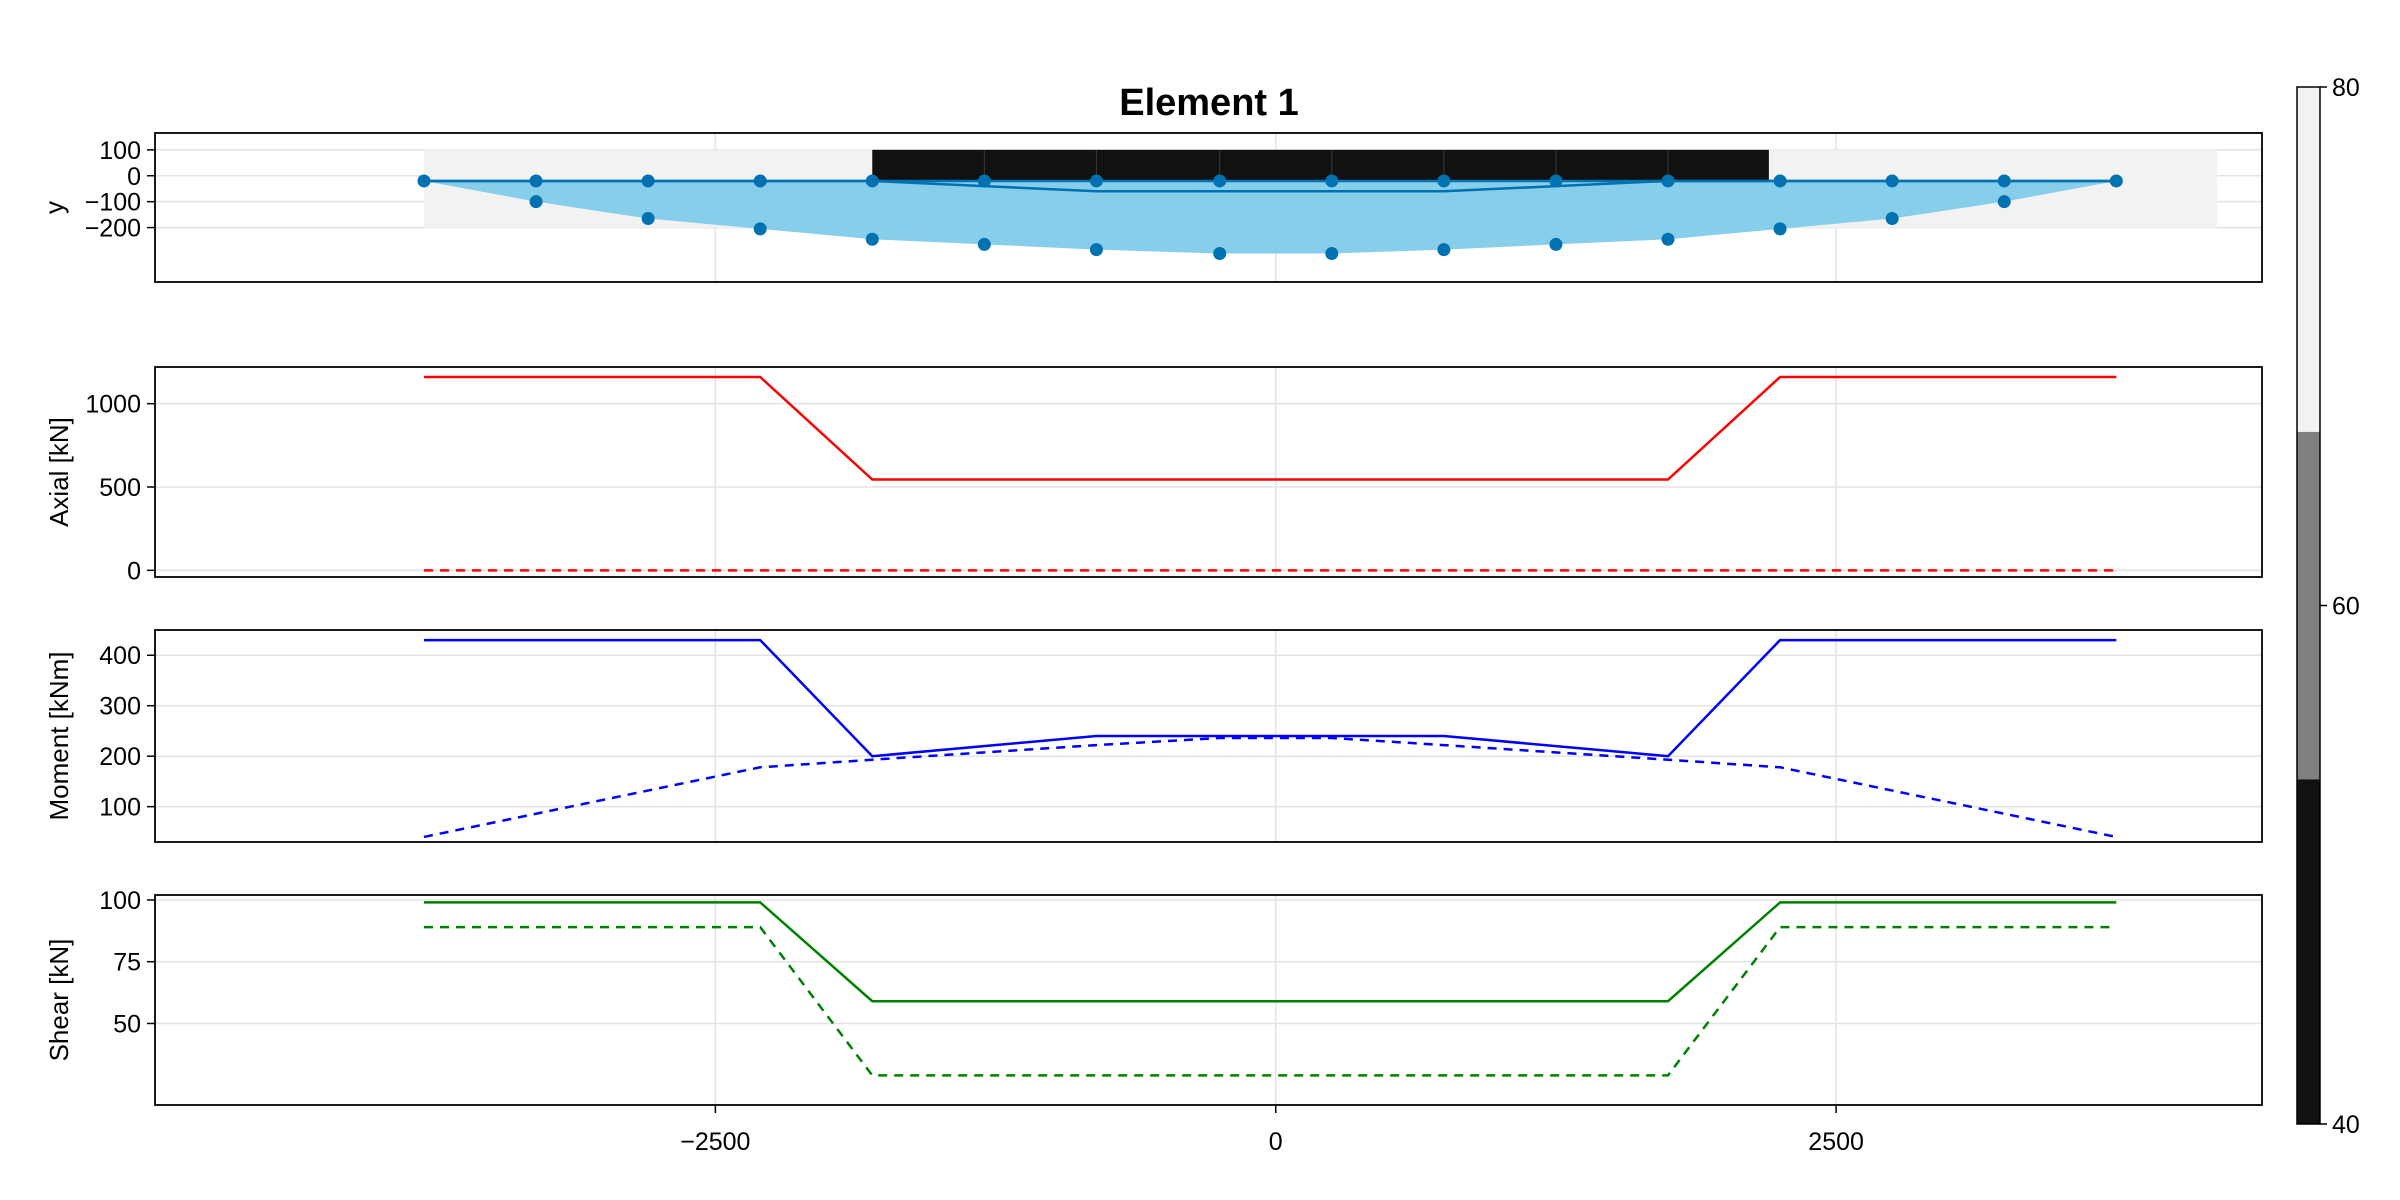 This screenshot has height=1200, width=2400. I want to click on y-axis-label: Moment [kNm], so click(59, 735).